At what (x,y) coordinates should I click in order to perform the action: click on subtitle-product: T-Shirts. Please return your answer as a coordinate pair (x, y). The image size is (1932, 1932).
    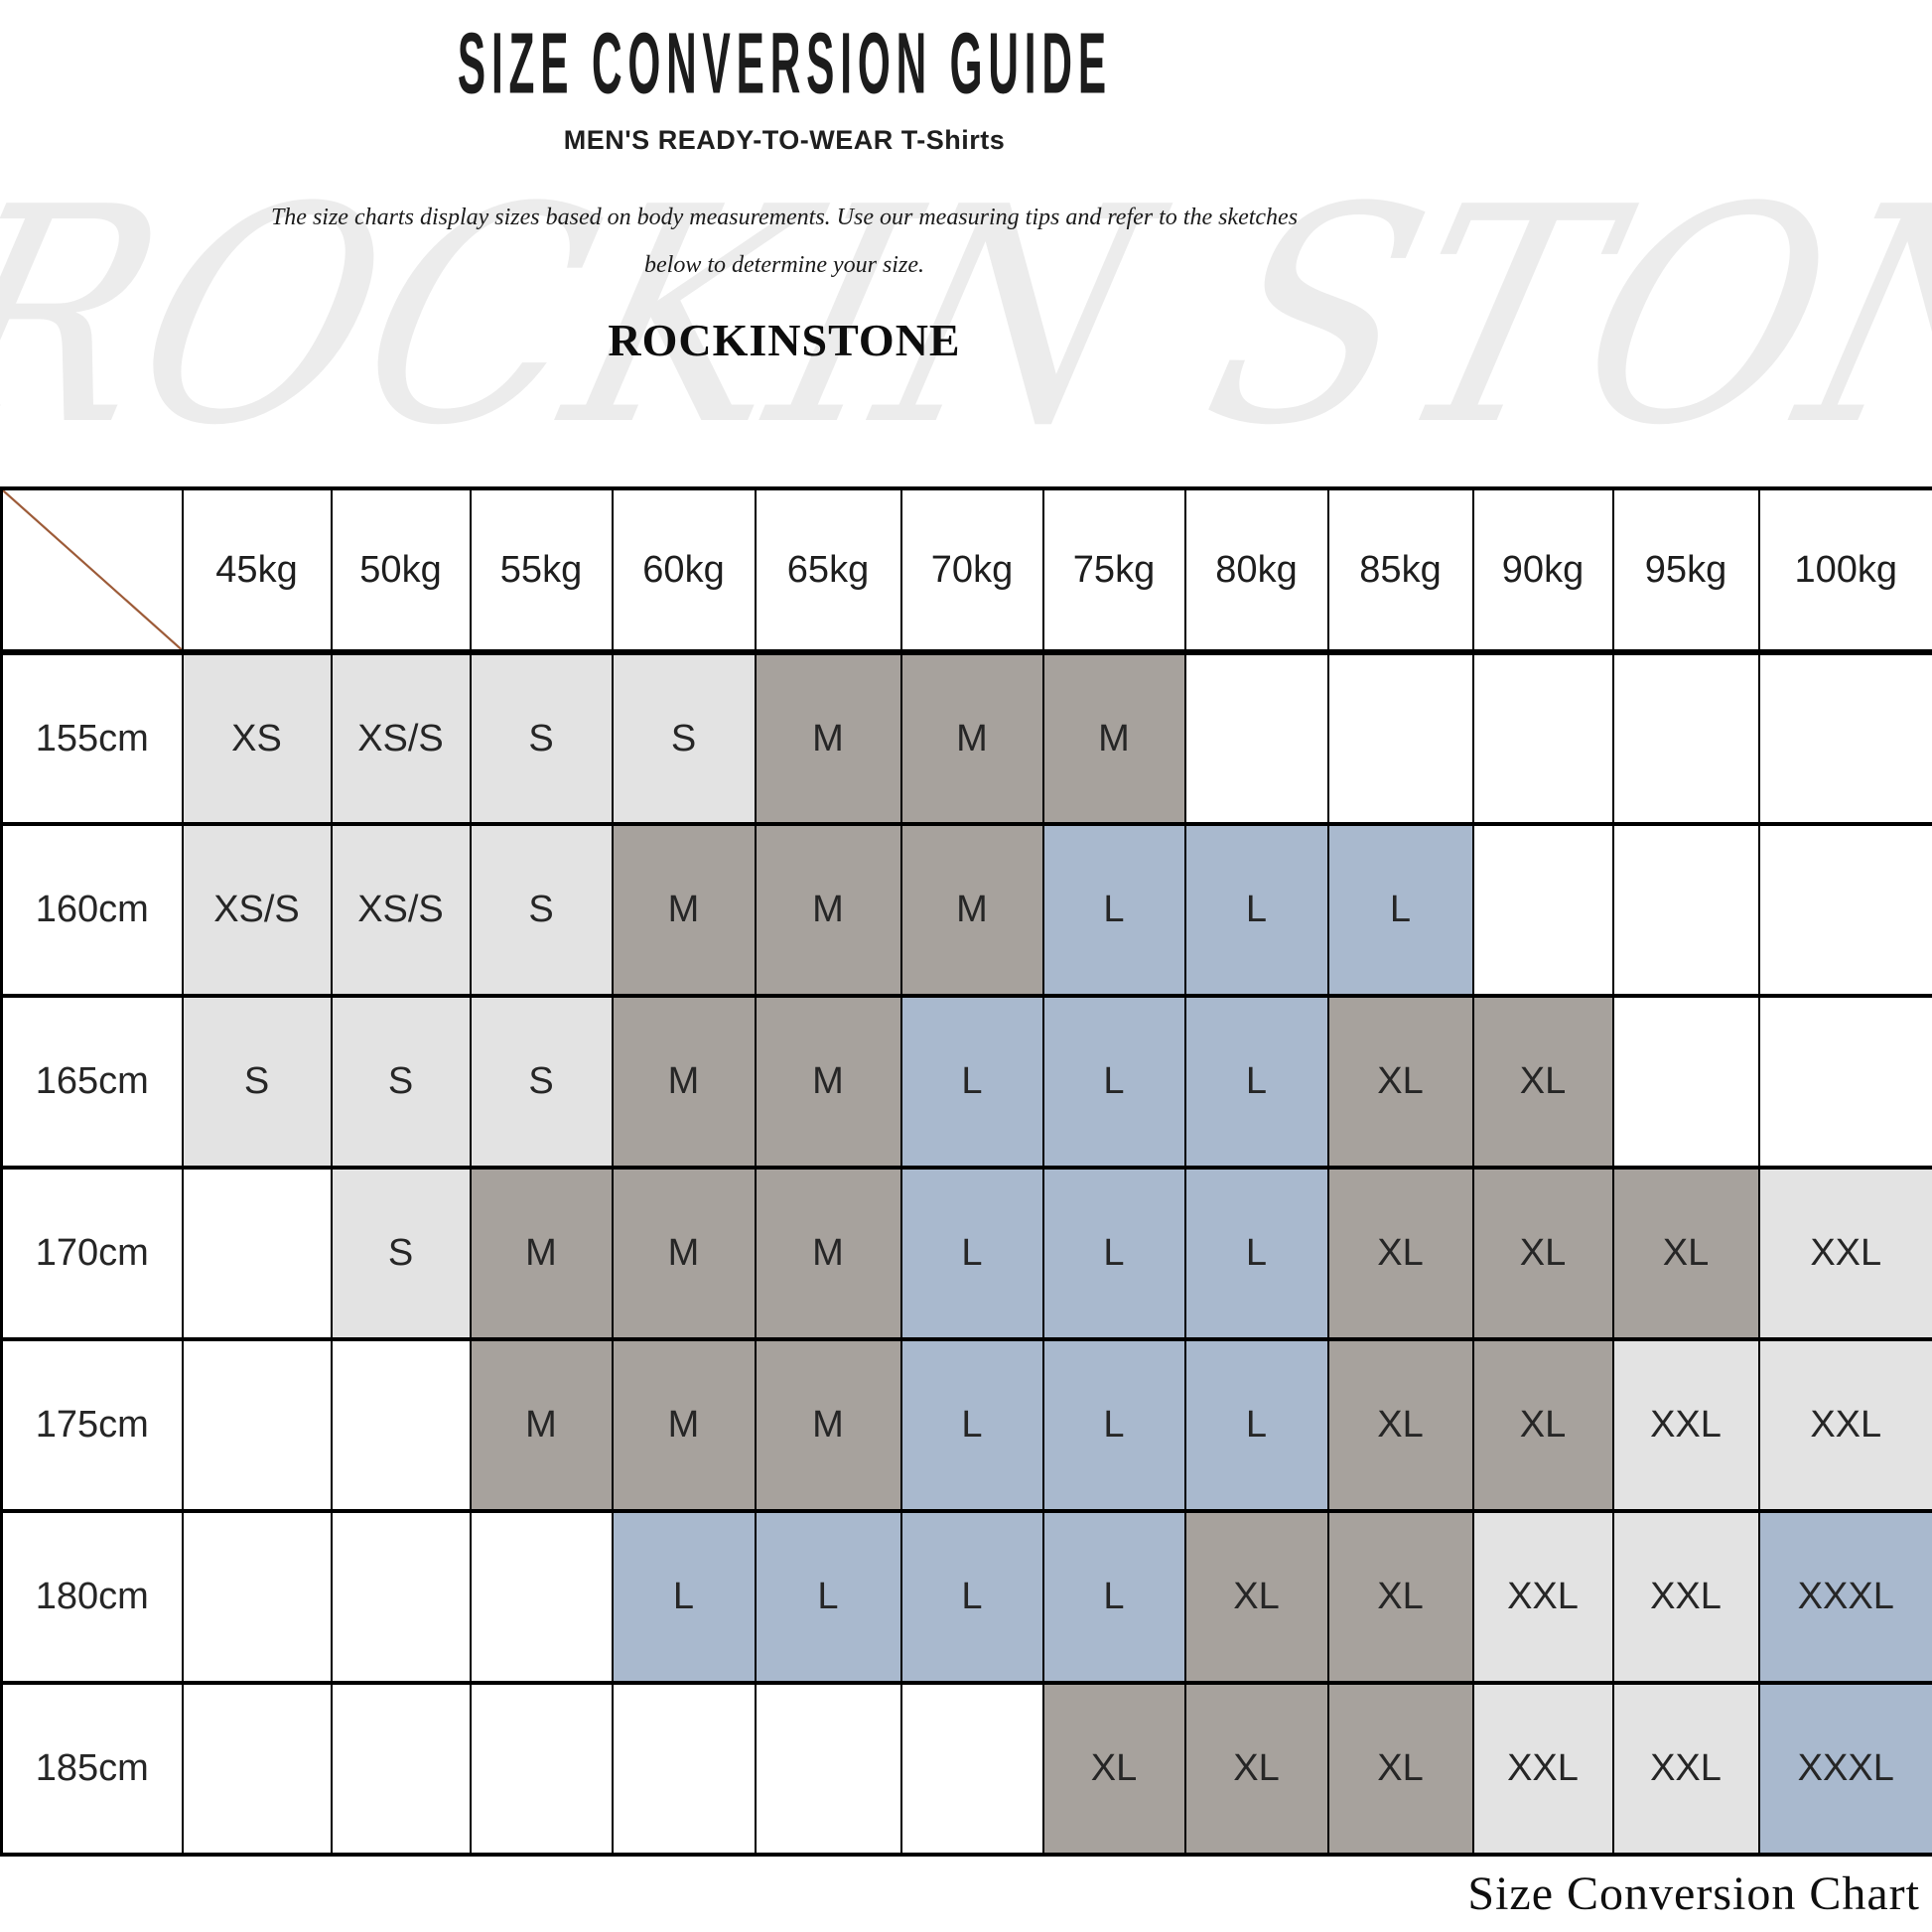
    Looking at the image, I should click on (953, 140).